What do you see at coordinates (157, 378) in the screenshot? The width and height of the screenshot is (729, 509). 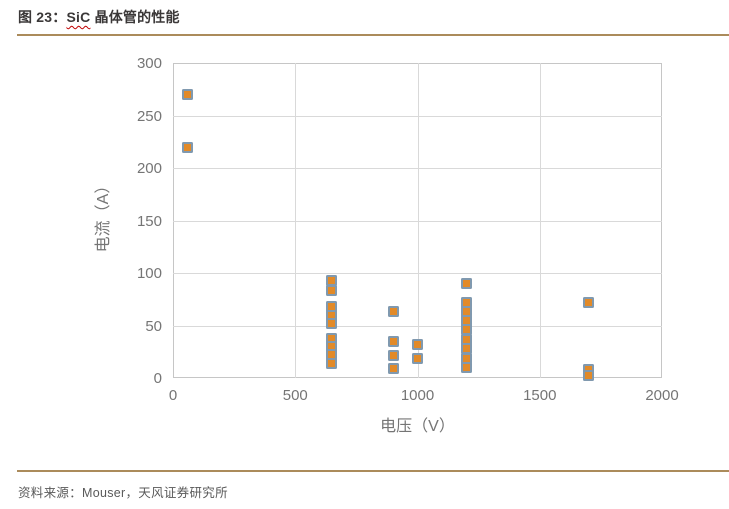 I see `y-tick-label-0: 0` at bounding box center [157, 378].